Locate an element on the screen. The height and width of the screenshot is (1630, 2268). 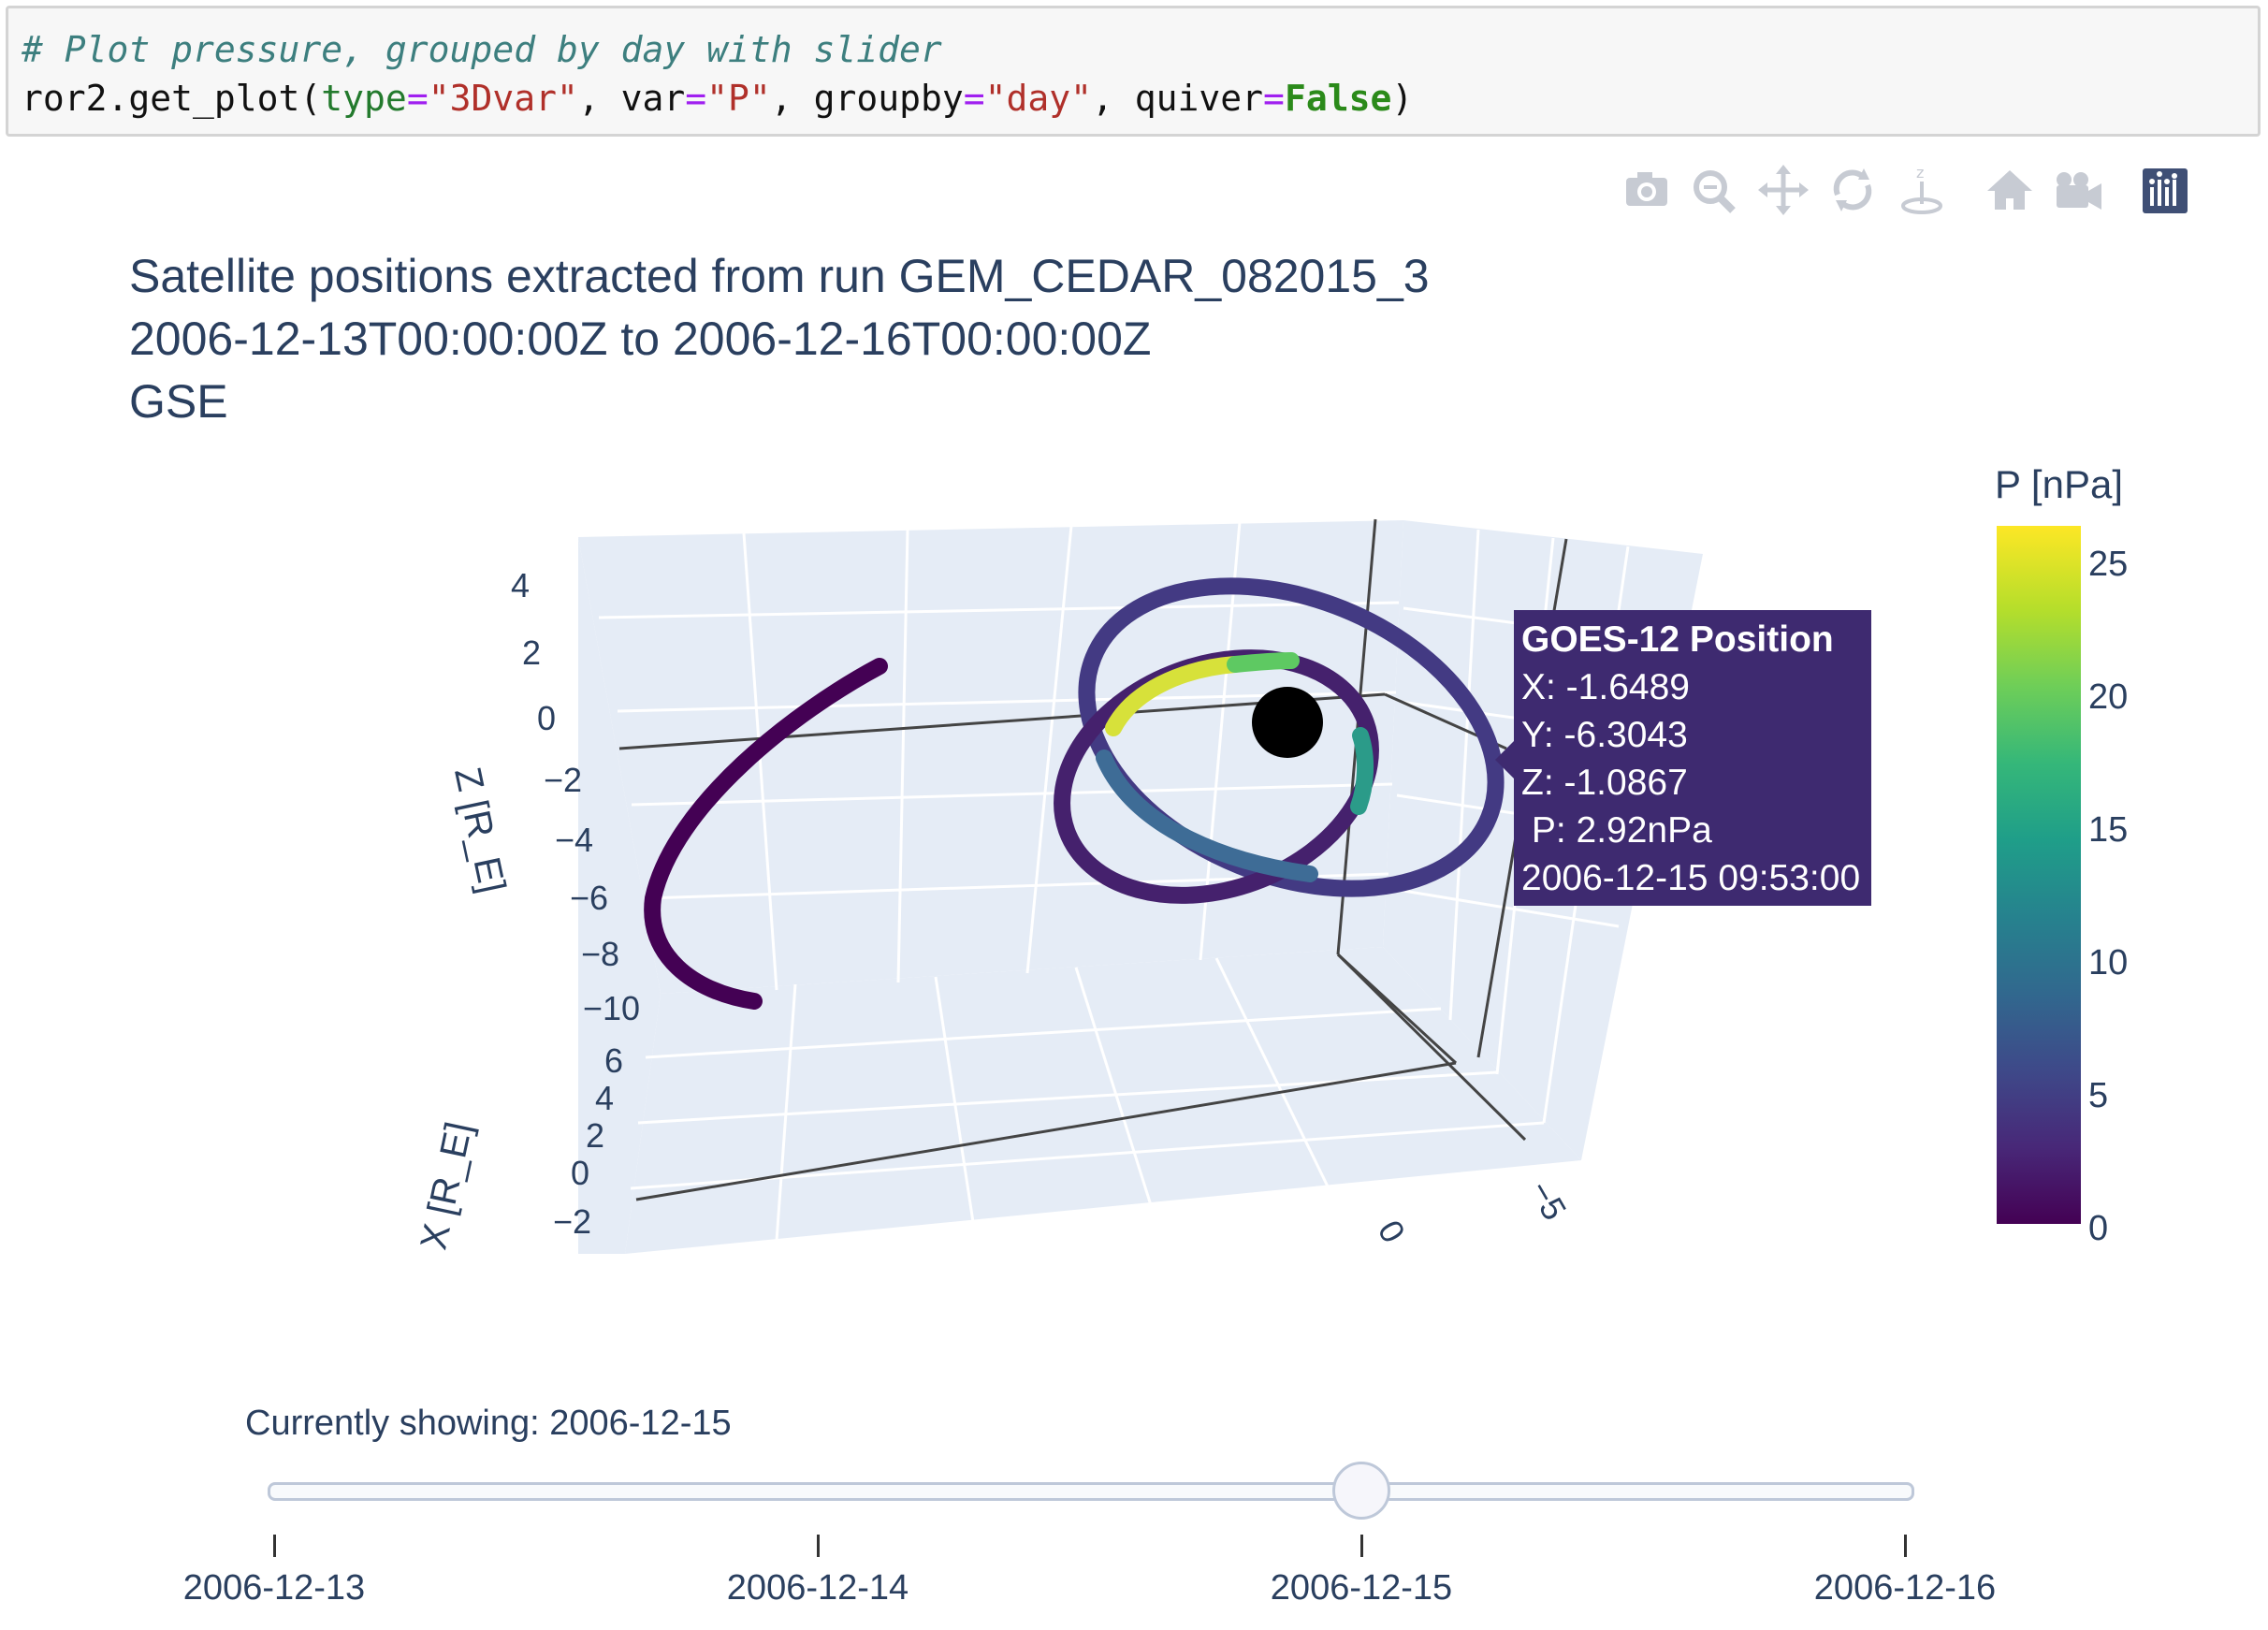
code-arg-key: quiver is located at coordinates (1199, 99).